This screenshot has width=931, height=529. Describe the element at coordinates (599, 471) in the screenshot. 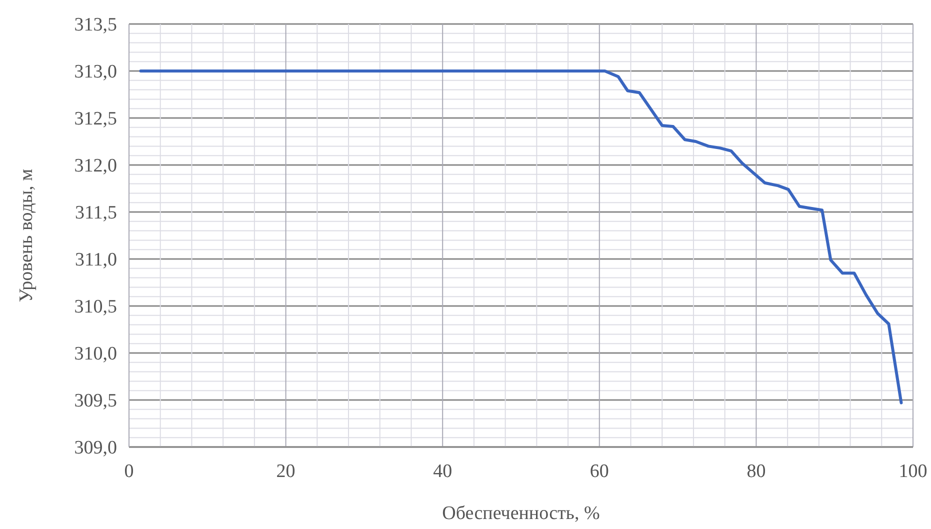

I see `x-tick-label: 60` at that location.